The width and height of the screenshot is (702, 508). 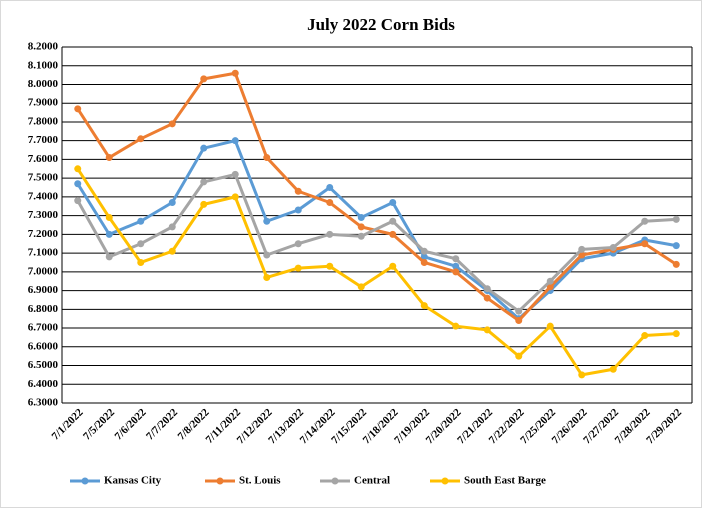 What do you see at coordinates (43, 159) in the screenshot?
I see `y-tick-label: 7.6000` at bounding box center [43, 159].